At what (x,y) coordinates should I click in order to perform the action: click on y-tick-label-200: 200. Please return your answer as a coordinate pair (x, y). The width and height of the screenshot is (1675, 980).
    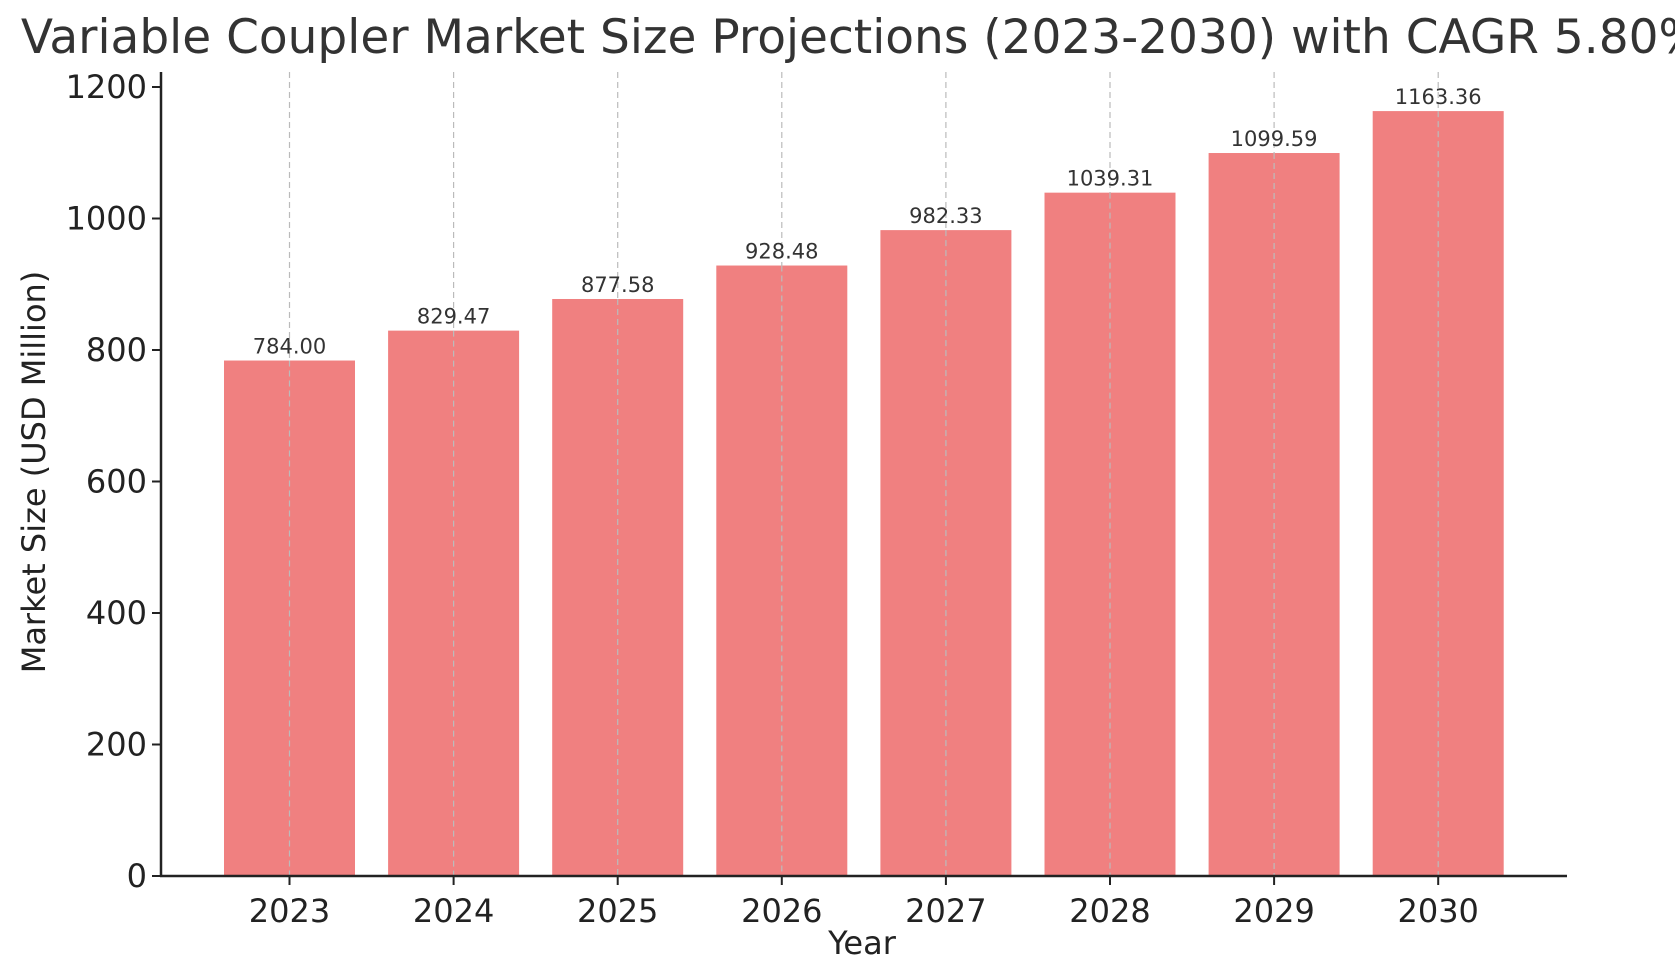
    Looking at the image, I should click on (116, 745).